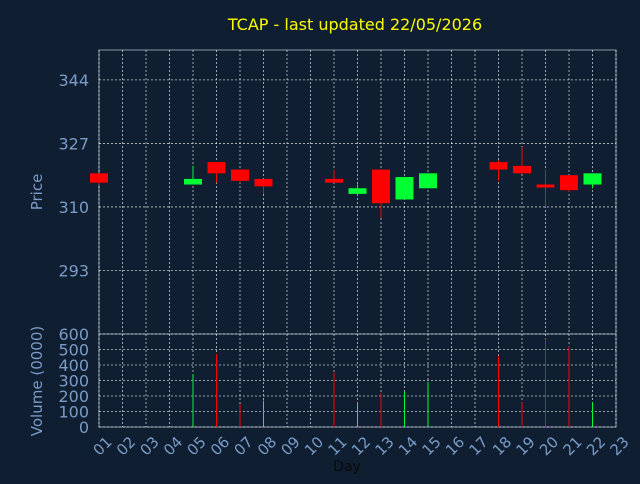  I want to click on volume-tick-label: 200, so click(73, 396).